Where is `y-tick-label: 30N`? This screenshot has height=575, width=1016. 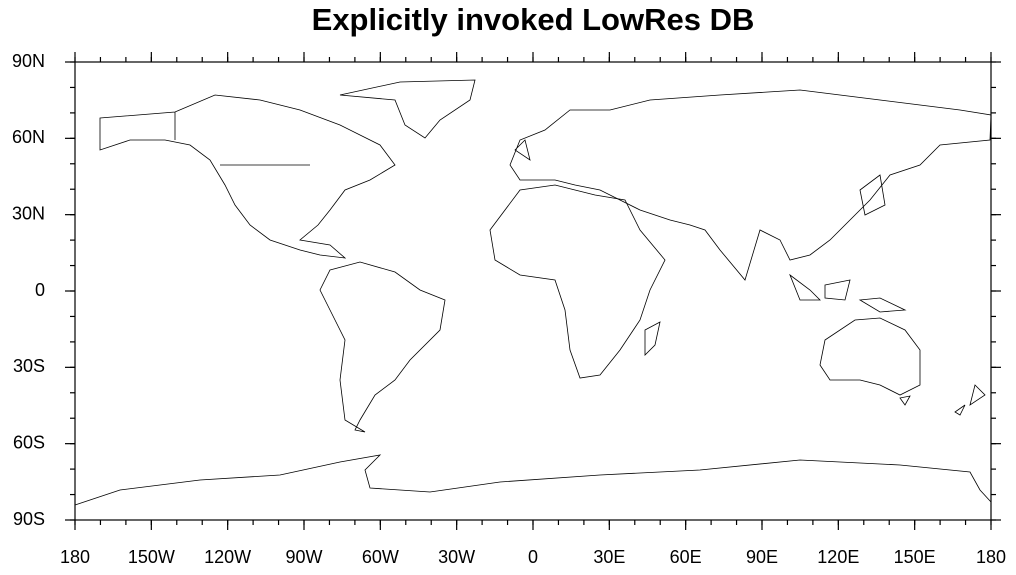
y-tick-label: 30N is located at coordinates (28, 213).